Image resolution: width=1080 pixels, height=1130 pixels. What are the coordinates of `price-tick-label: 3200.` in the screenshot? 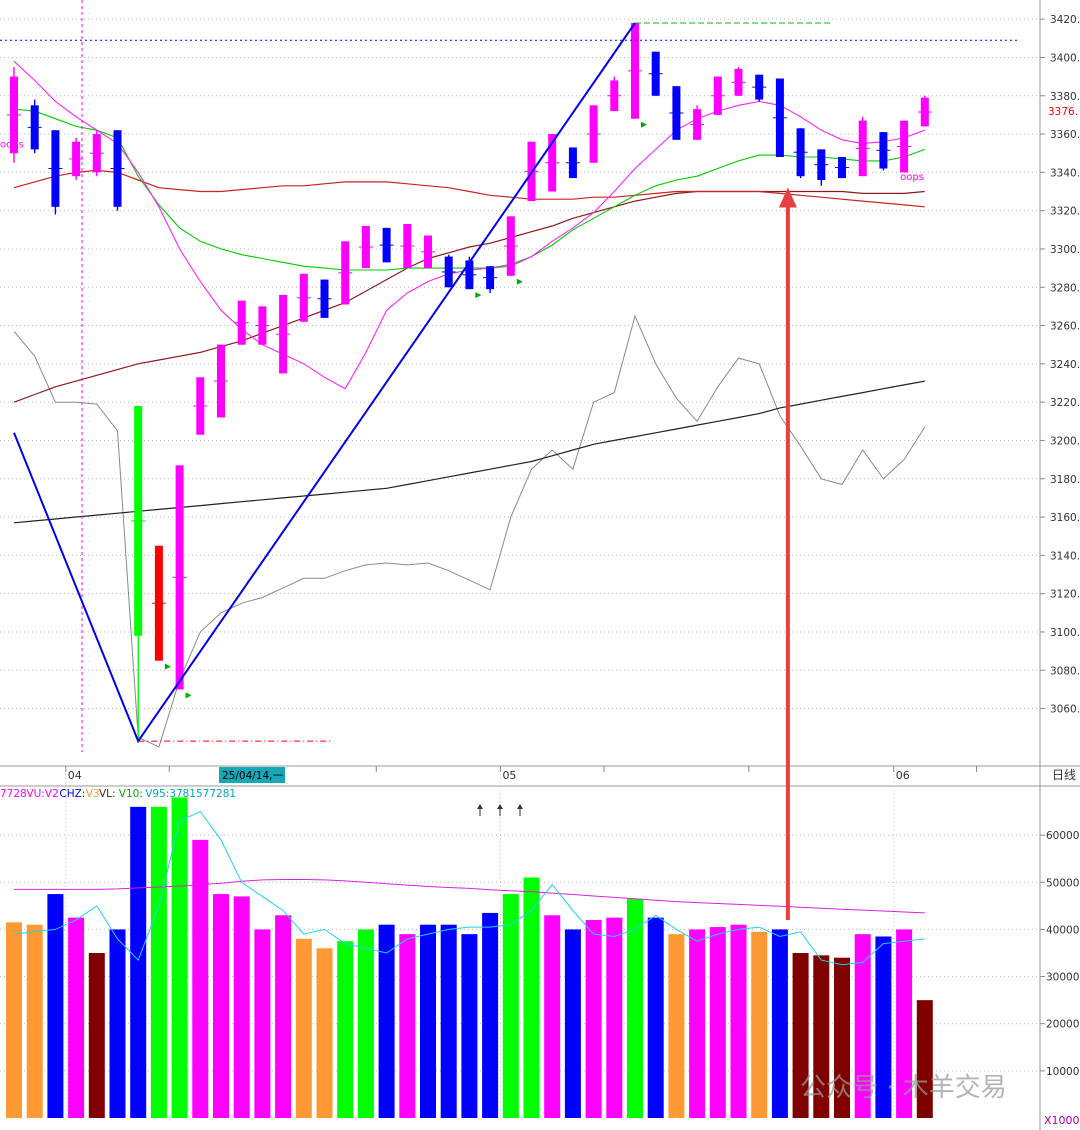 It's located at (1065, 441).